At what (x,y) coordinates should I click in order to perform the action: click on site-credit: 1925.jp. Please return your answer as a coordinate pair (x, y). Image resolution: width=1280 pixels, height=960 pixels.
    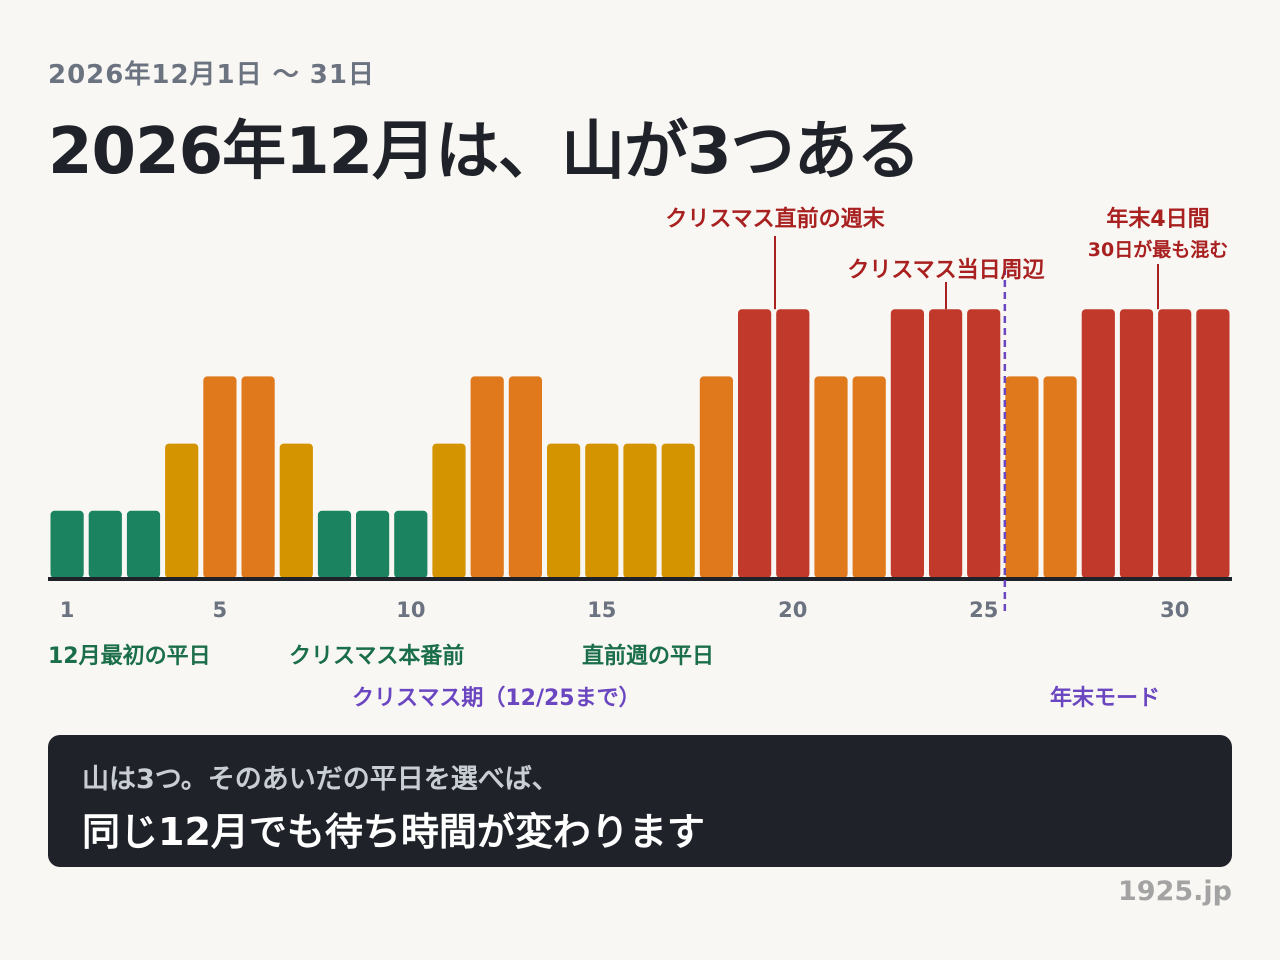
    Looking at the image, I should click on (1175, 891).